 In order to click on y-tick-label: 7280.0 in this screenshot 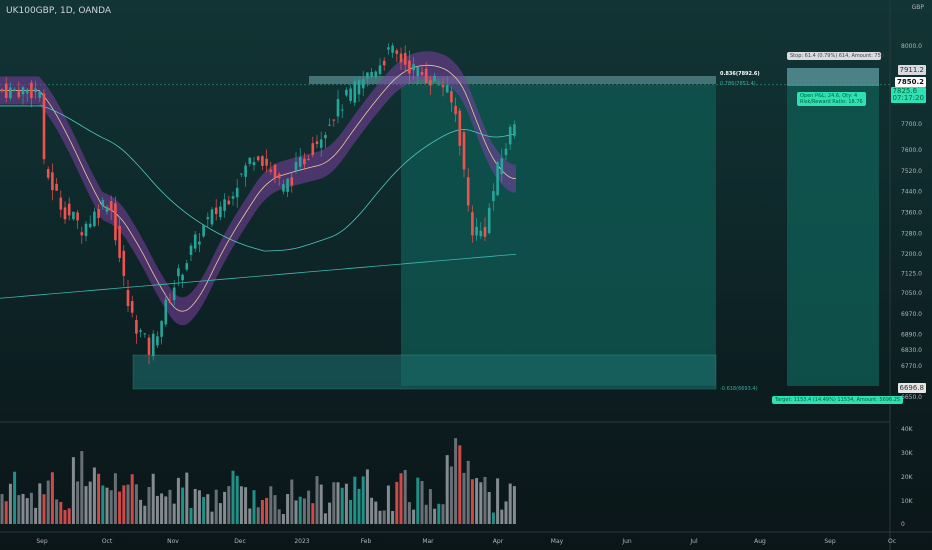, I will do `click(911, 233)`.